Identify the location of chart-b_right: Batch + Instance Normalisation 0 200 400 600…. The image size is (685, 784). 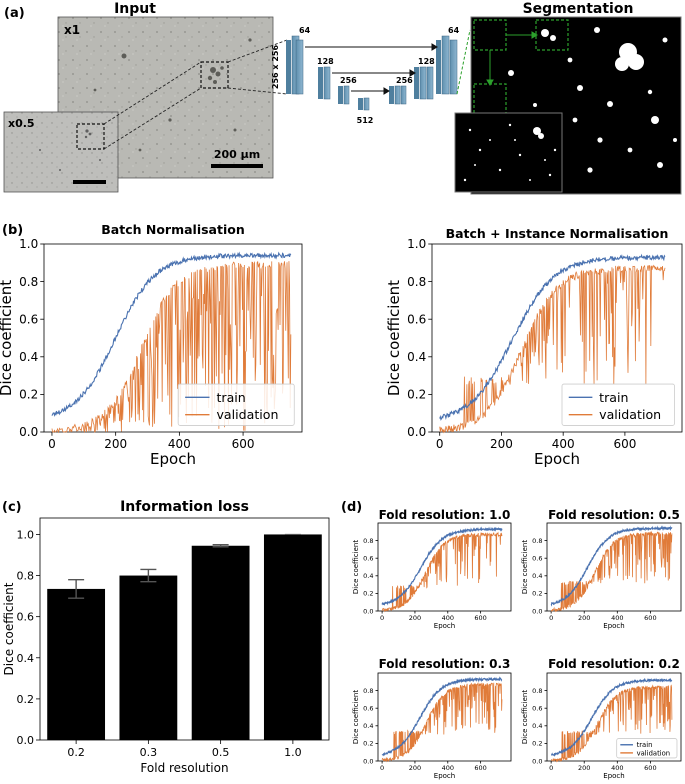
(534, 347).